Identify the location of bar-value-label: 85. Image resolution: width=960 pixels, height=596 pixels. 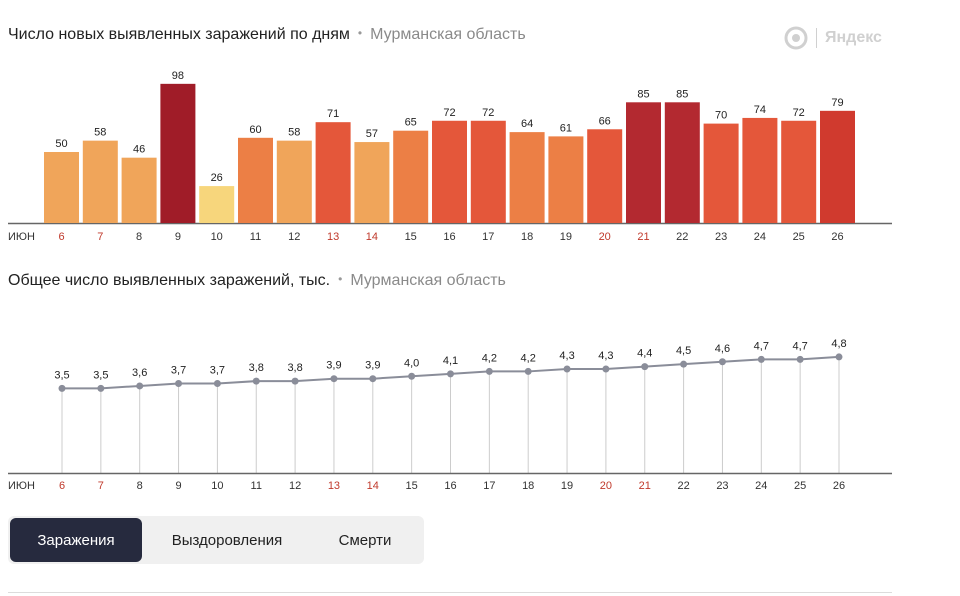
(682, 94).